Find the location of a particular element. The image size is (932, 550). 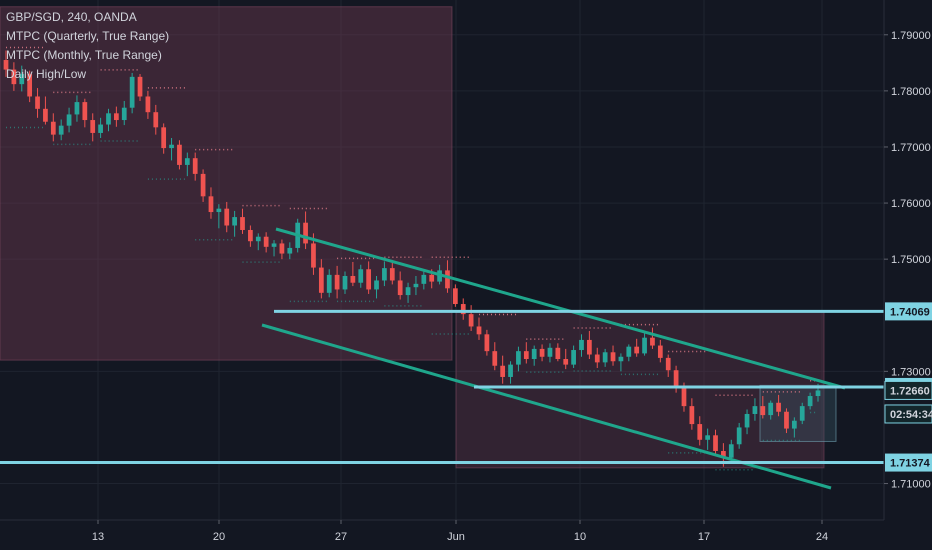

x-tick-label: 10 is located at coordinates (580, 537).